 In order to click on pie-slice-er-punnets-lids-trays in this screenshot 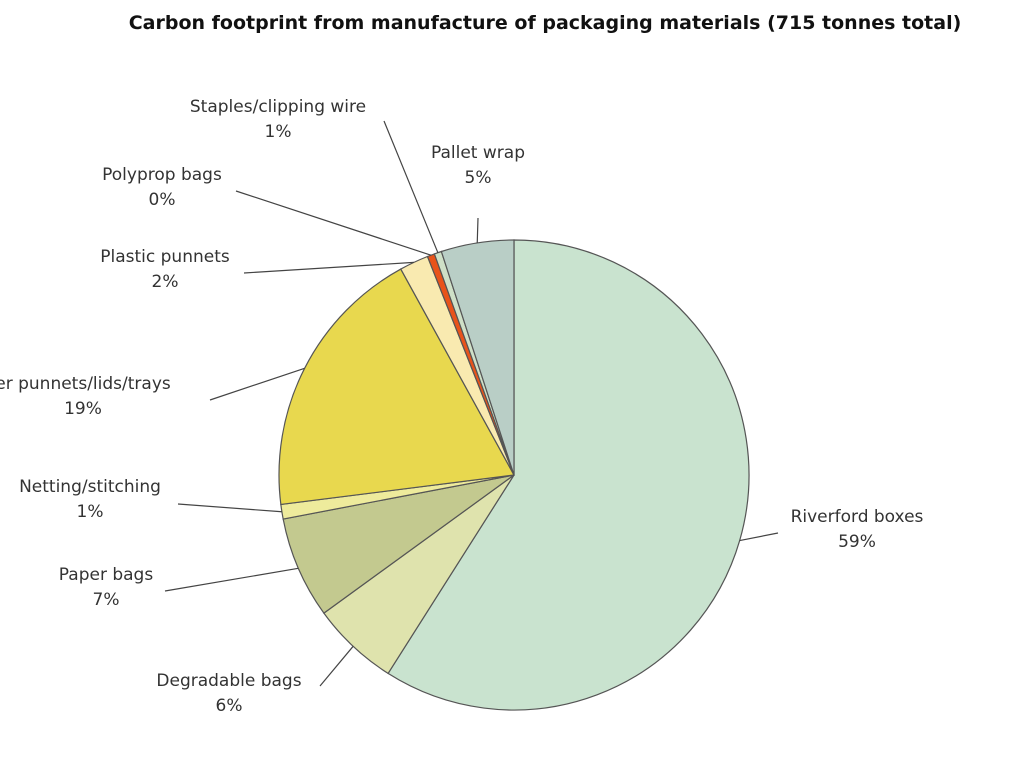, I will do `click(396, 387)`.